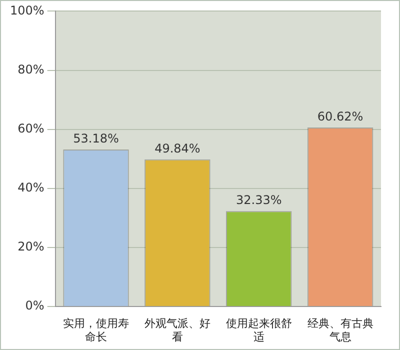 This screenshot has width=400, height=350. What do you see at coordinates (34, 305) in the screenshot?
I see `y-tick-label: 0%` at bounding box center [34, 305].